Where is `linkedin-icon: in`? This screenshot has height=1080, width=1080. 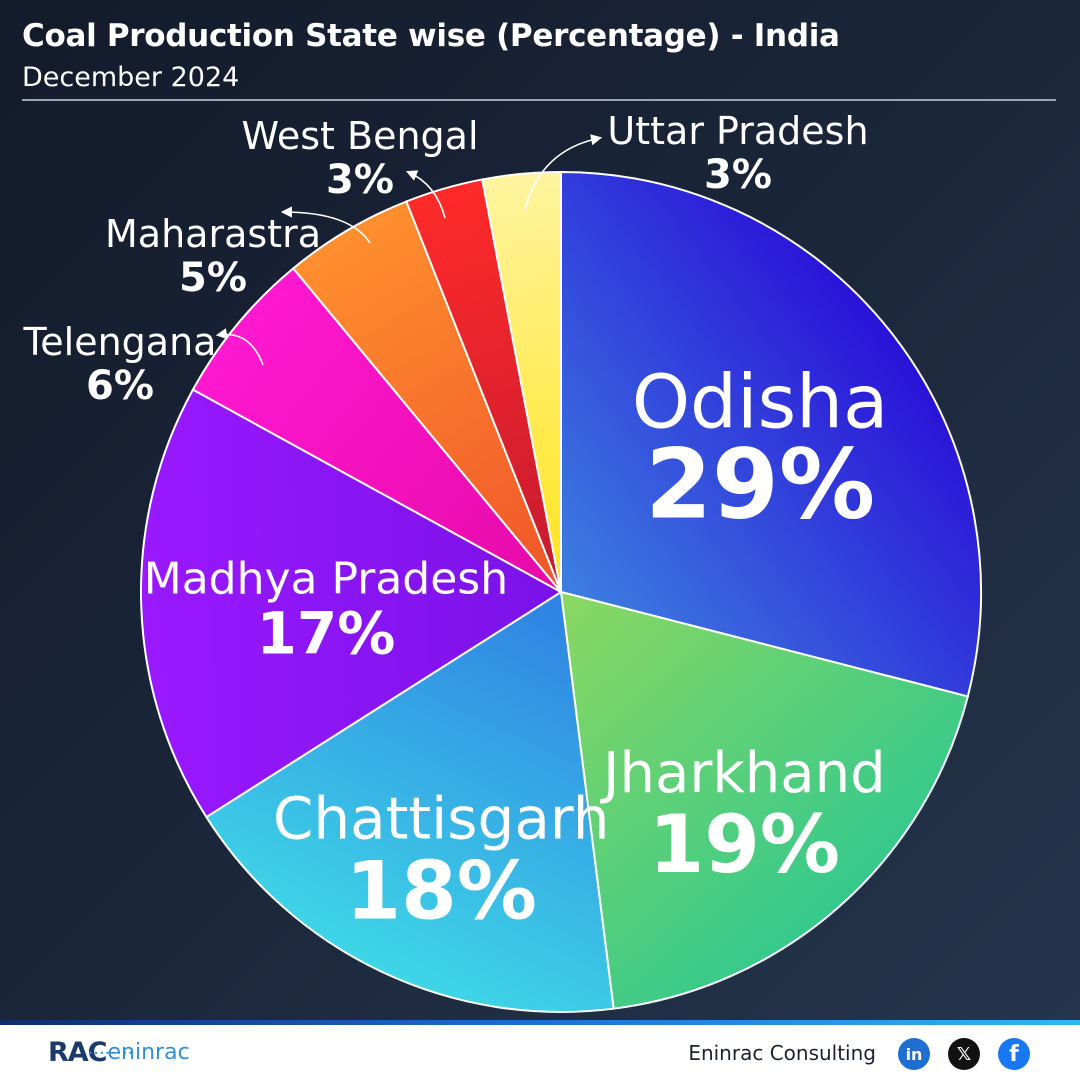 linkedin-icon: in is located at coordinates (914, 1054).